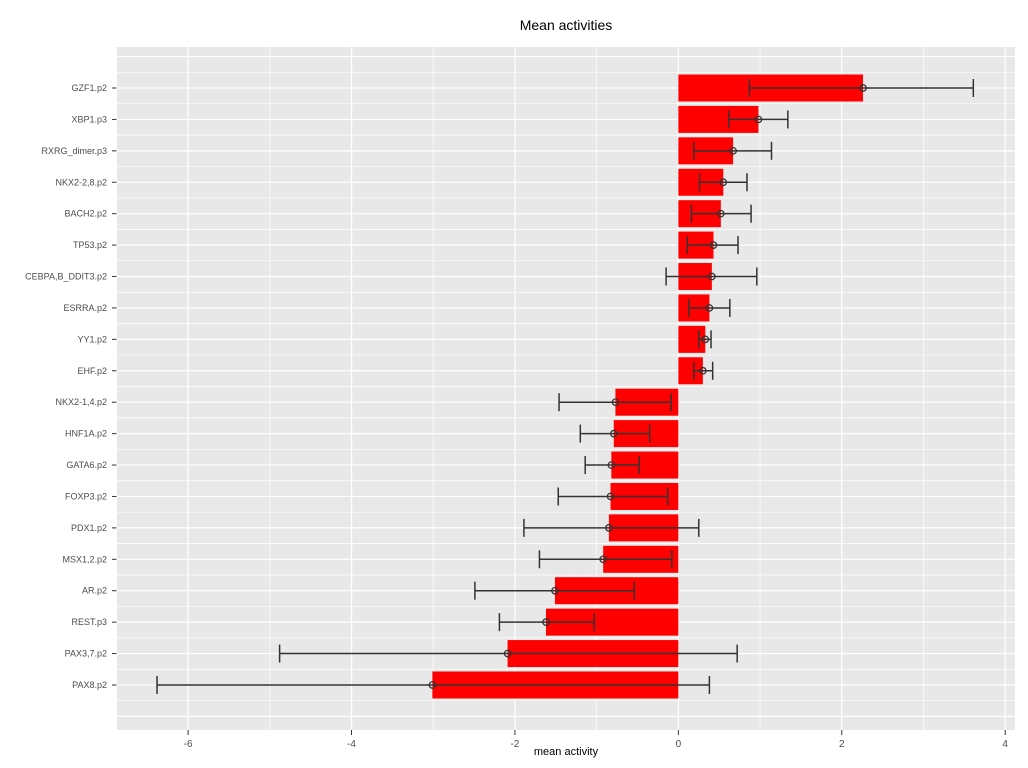 The image size is (1028, 768). I want to click on y-tick-label: XBP1.p3, so click(89, 119).